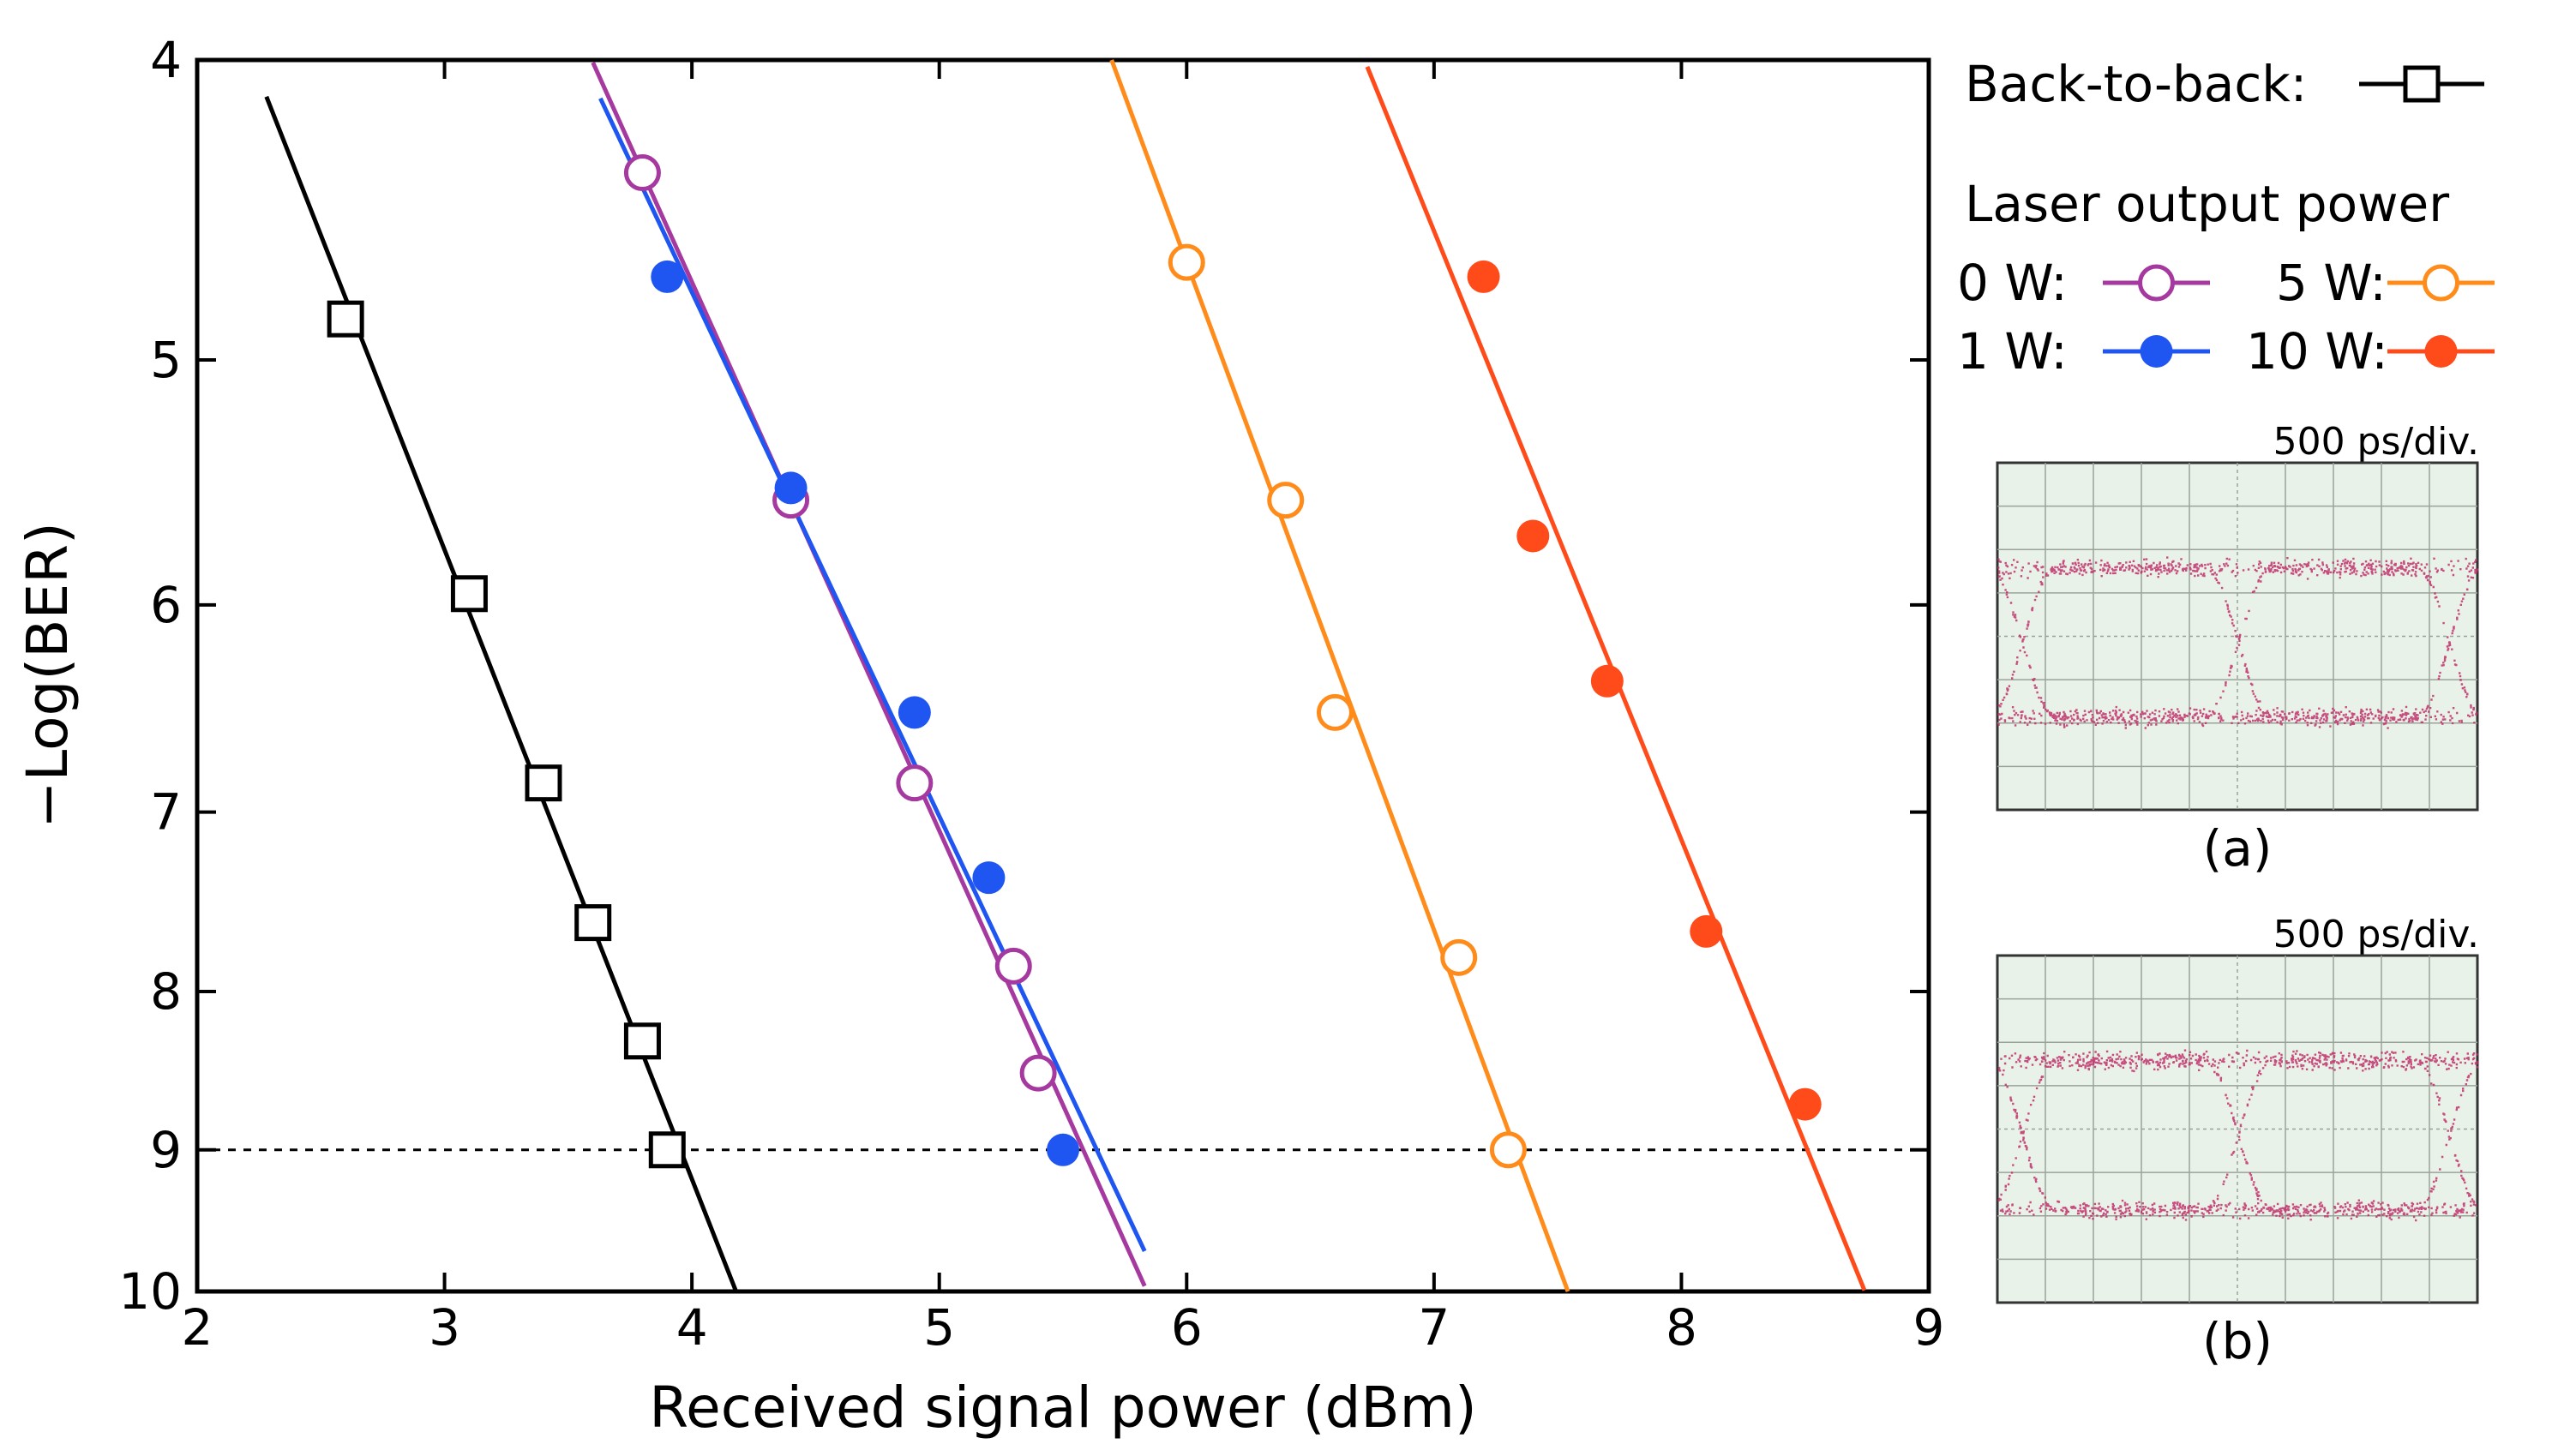  What do you see at coordinates (1929, 1328) in the screenshot?
I see `x-tick-label: 9` at bounding box center [1929, 1328].